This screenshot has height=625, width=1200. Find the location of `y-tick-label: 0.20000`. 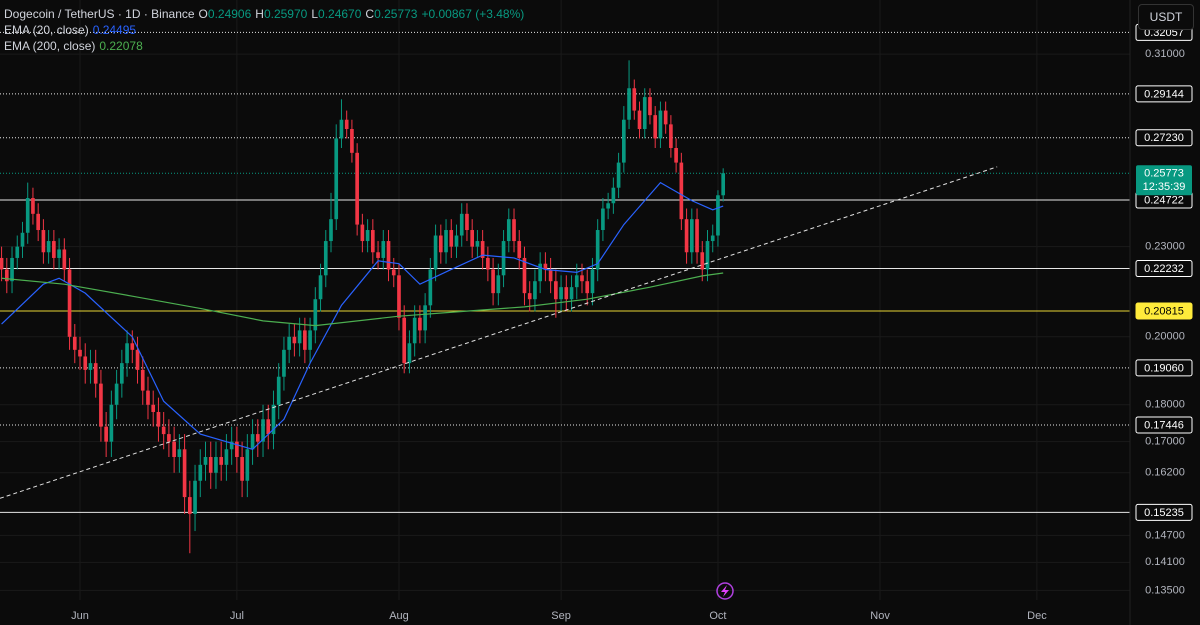

y-tick-label: 0.20000 is located at coordinates (1165, 337).